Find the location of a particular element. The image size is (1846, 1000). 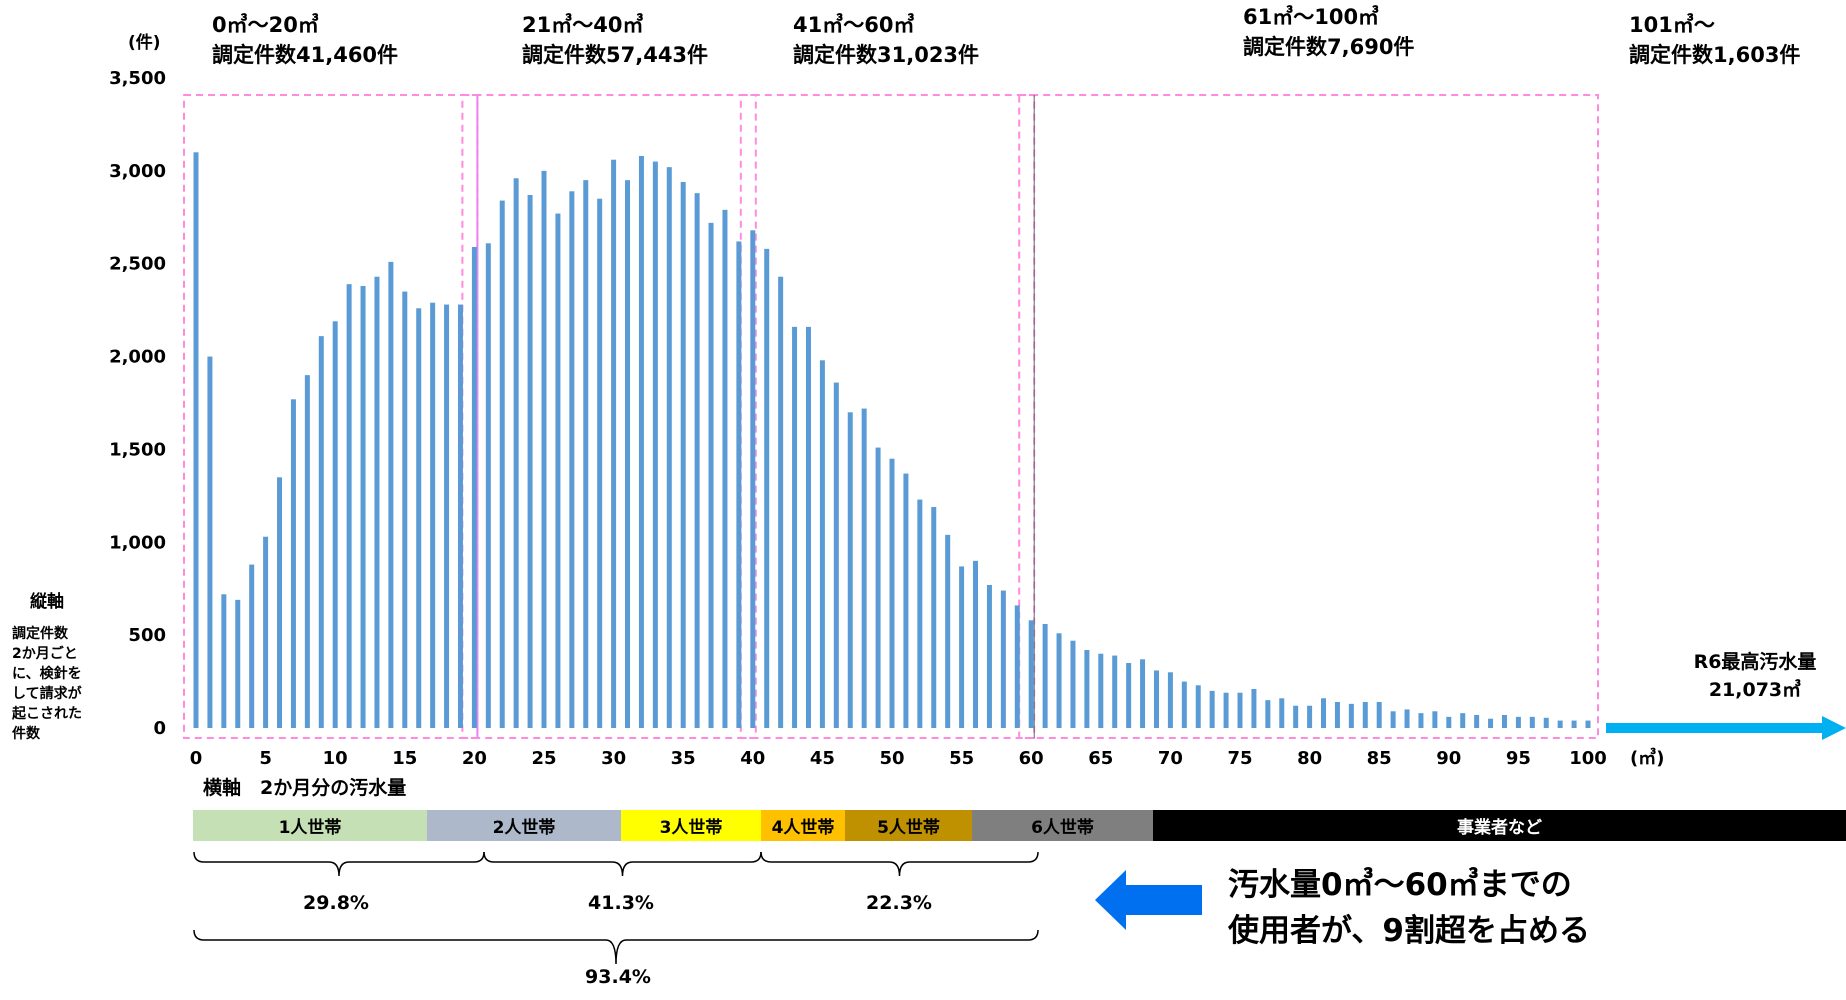

x-axis-caption: 横軸 2か月分の汚水量 is located at coordinates (305, 788).